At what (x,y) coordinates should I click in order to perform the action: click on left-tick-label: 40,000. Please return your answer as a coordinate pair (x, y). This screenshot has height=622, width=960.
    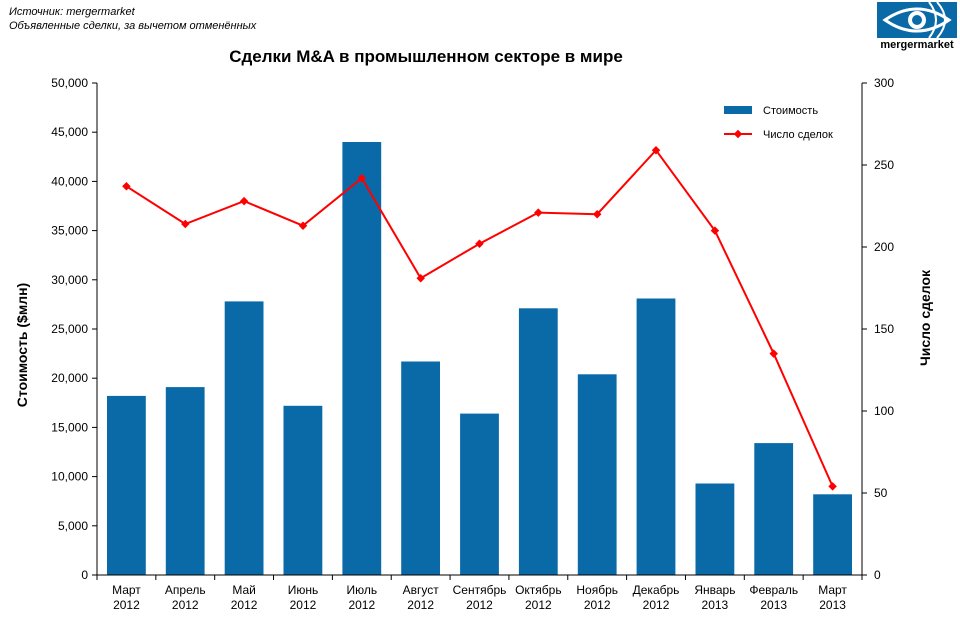
    Looking at the image, I should click on (69, 181).